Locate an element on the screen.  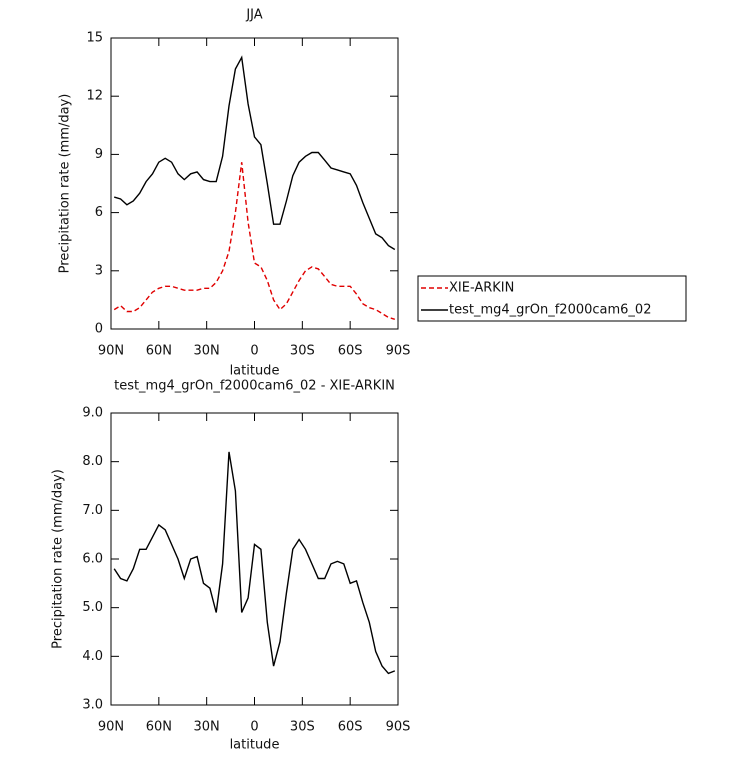
y-tick-label: 3.0 is located at coordinates (92, 705).